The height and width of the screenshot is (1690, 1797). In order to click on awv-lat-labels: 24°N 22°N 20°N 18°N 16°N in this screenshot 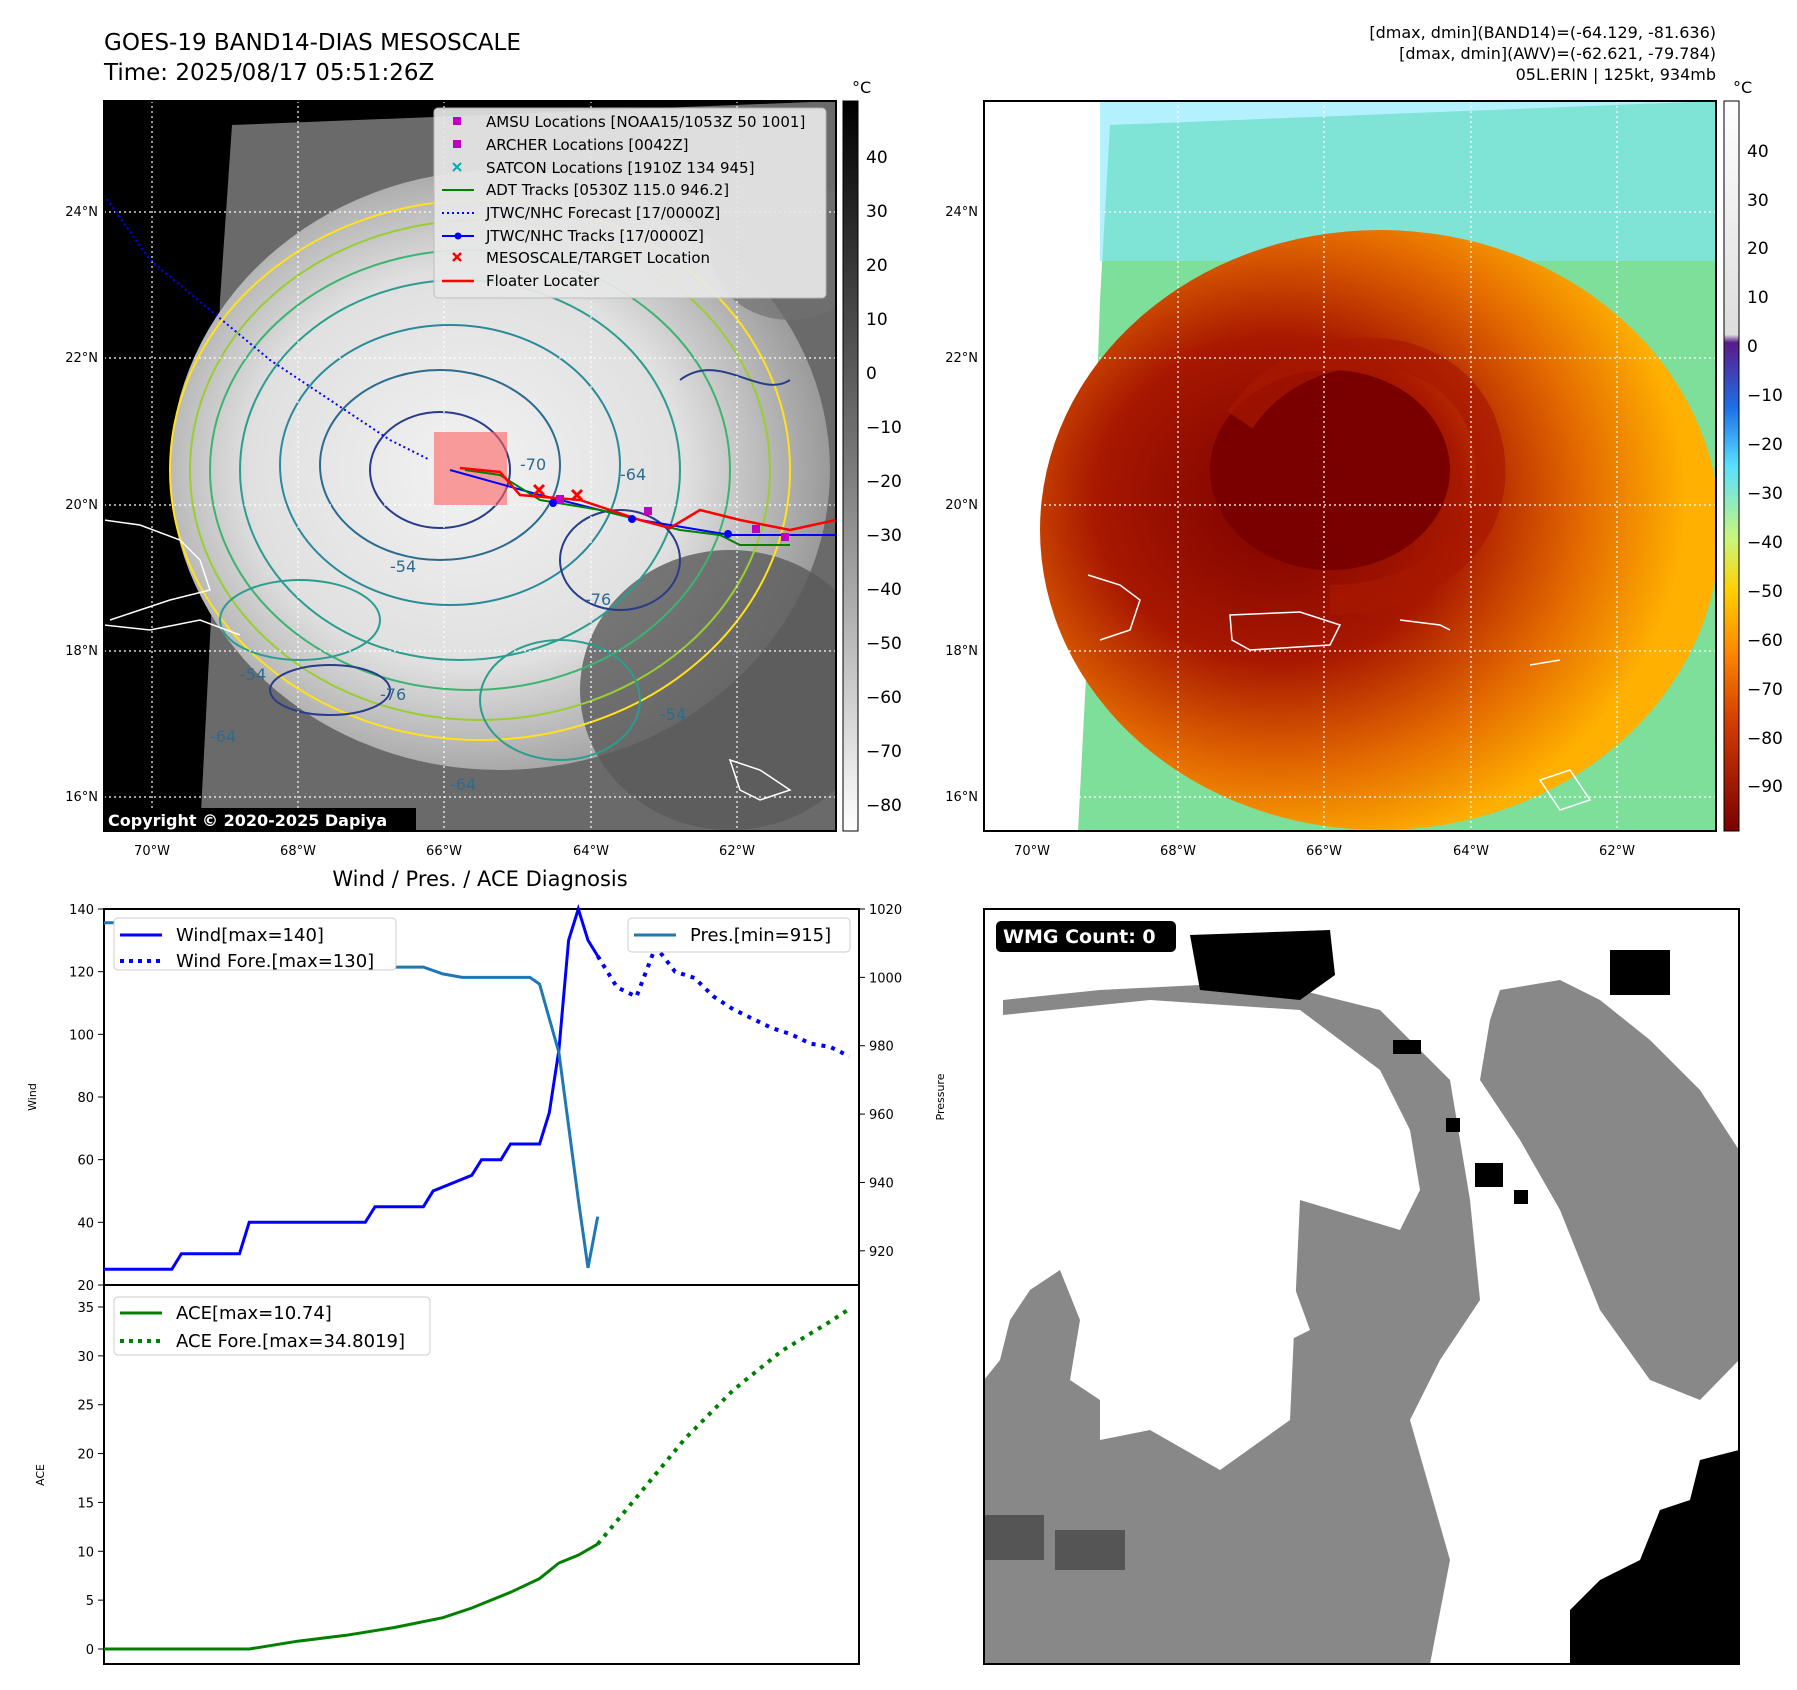, I will do `click(961, 505)`.